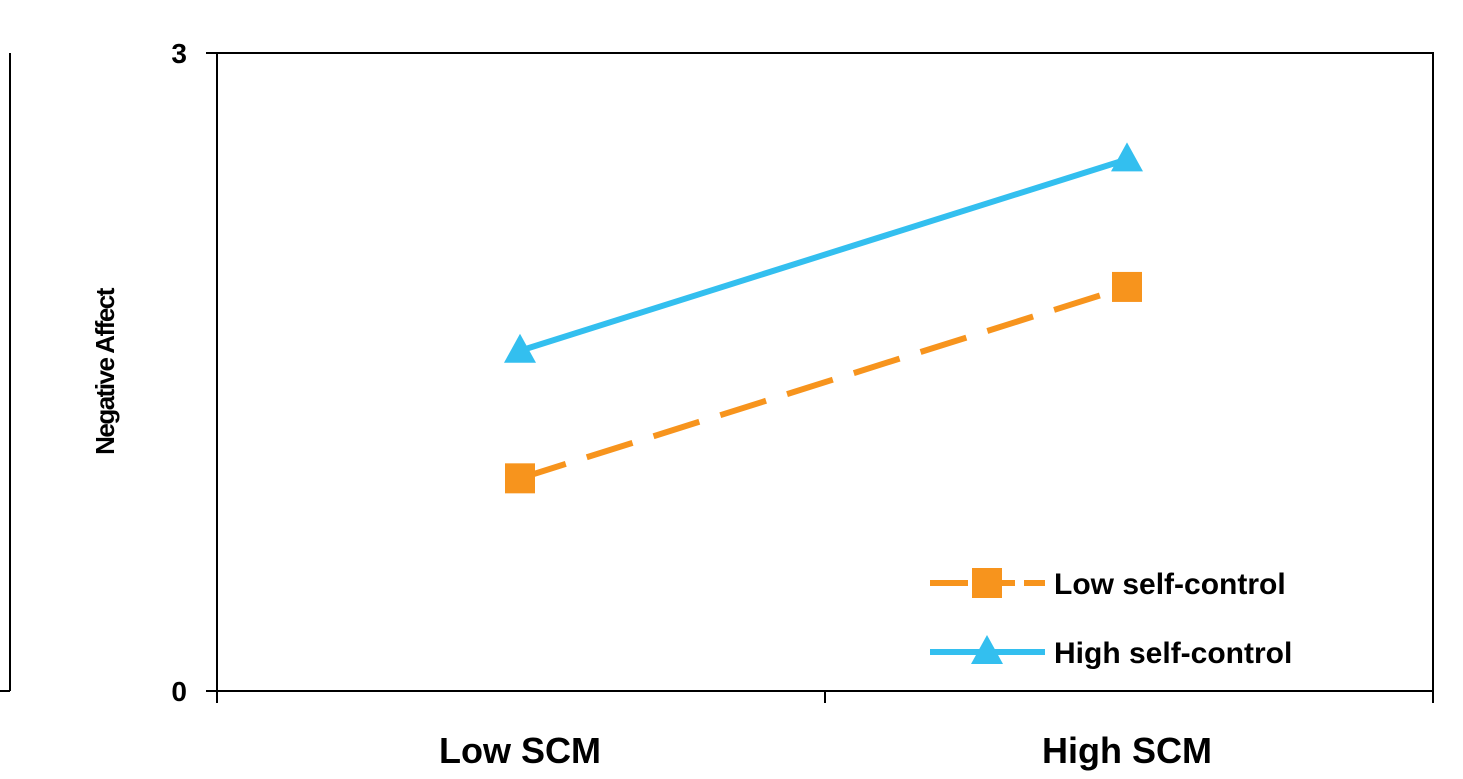 The height and width of the screenshot is (779, 1463). Describe the element at coordinates (520, 750) in the screenshot. I see `x-tick-label: Low SCM` at that location.